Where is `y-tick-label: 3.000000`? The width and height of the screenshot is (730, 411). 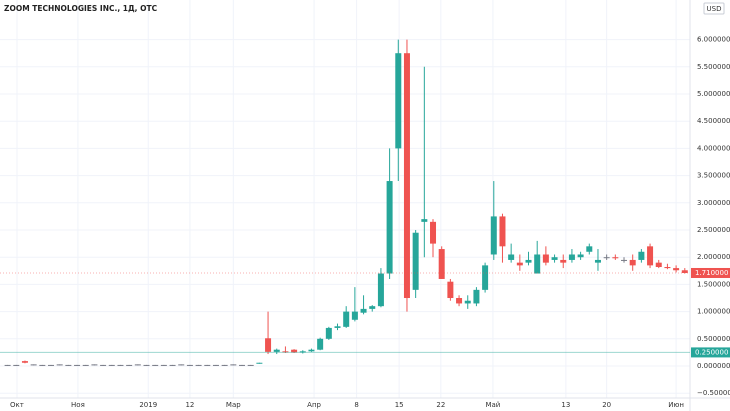
y-tick-label: 3.000000 is located at coordinates (713, 203).